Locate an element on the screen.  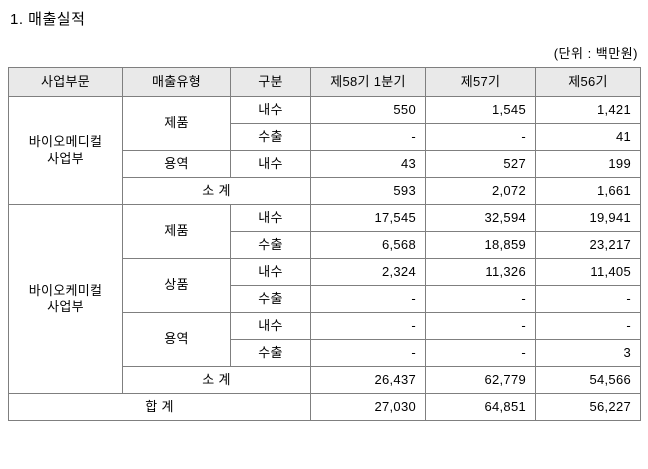
table-row: 수출 6,568 18,859 23,217 is located at coordinates (325, 245).